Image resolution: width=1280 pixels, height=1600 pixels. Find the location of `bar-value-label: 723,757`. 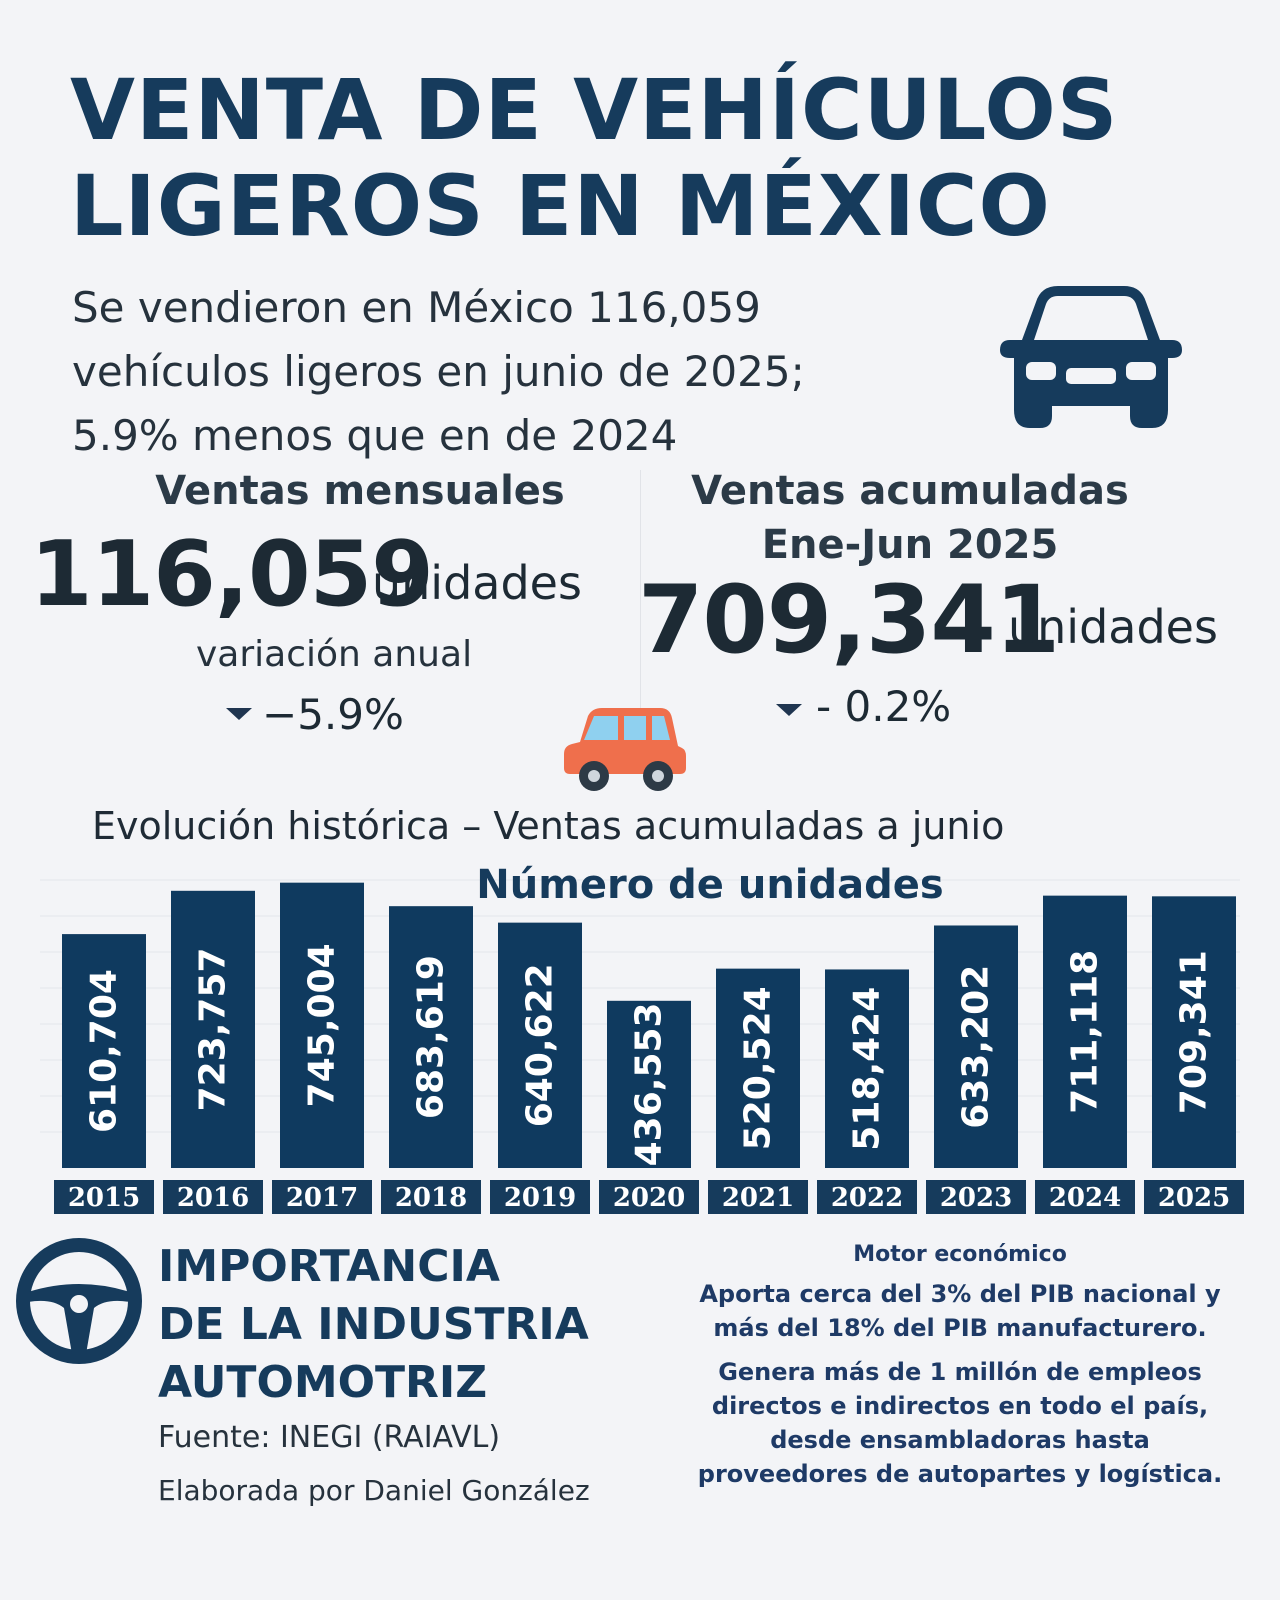

bar-value-label: 723,757 is located at coordinates (213, 1029).